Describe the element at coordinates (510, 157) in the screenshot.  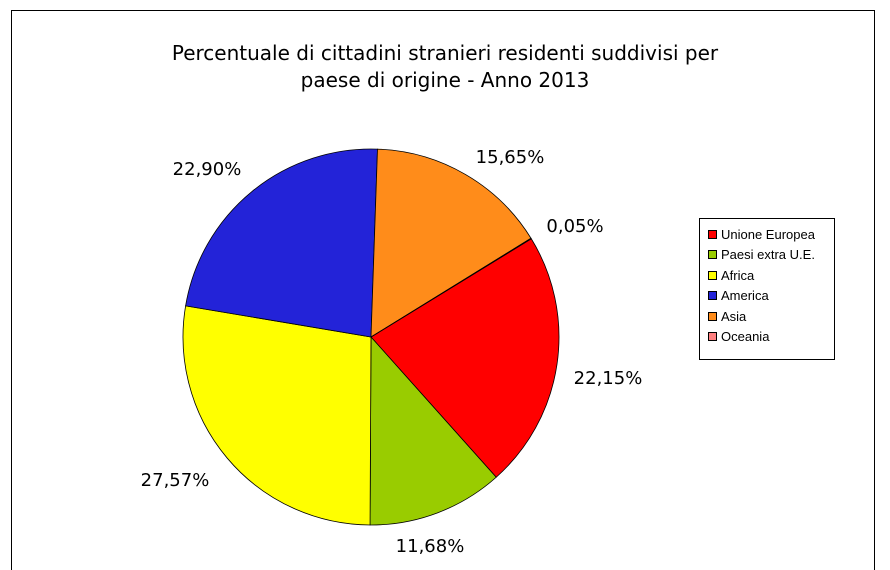
I see `data-label-asia: 15,65%` at that location.